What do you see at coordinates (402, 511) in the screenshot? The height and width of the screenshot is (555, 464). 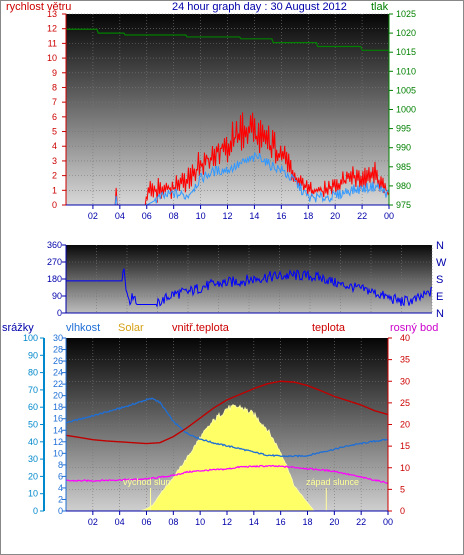 I see `temperature-y-tick-label: 0` at bounding box center [402, 511].